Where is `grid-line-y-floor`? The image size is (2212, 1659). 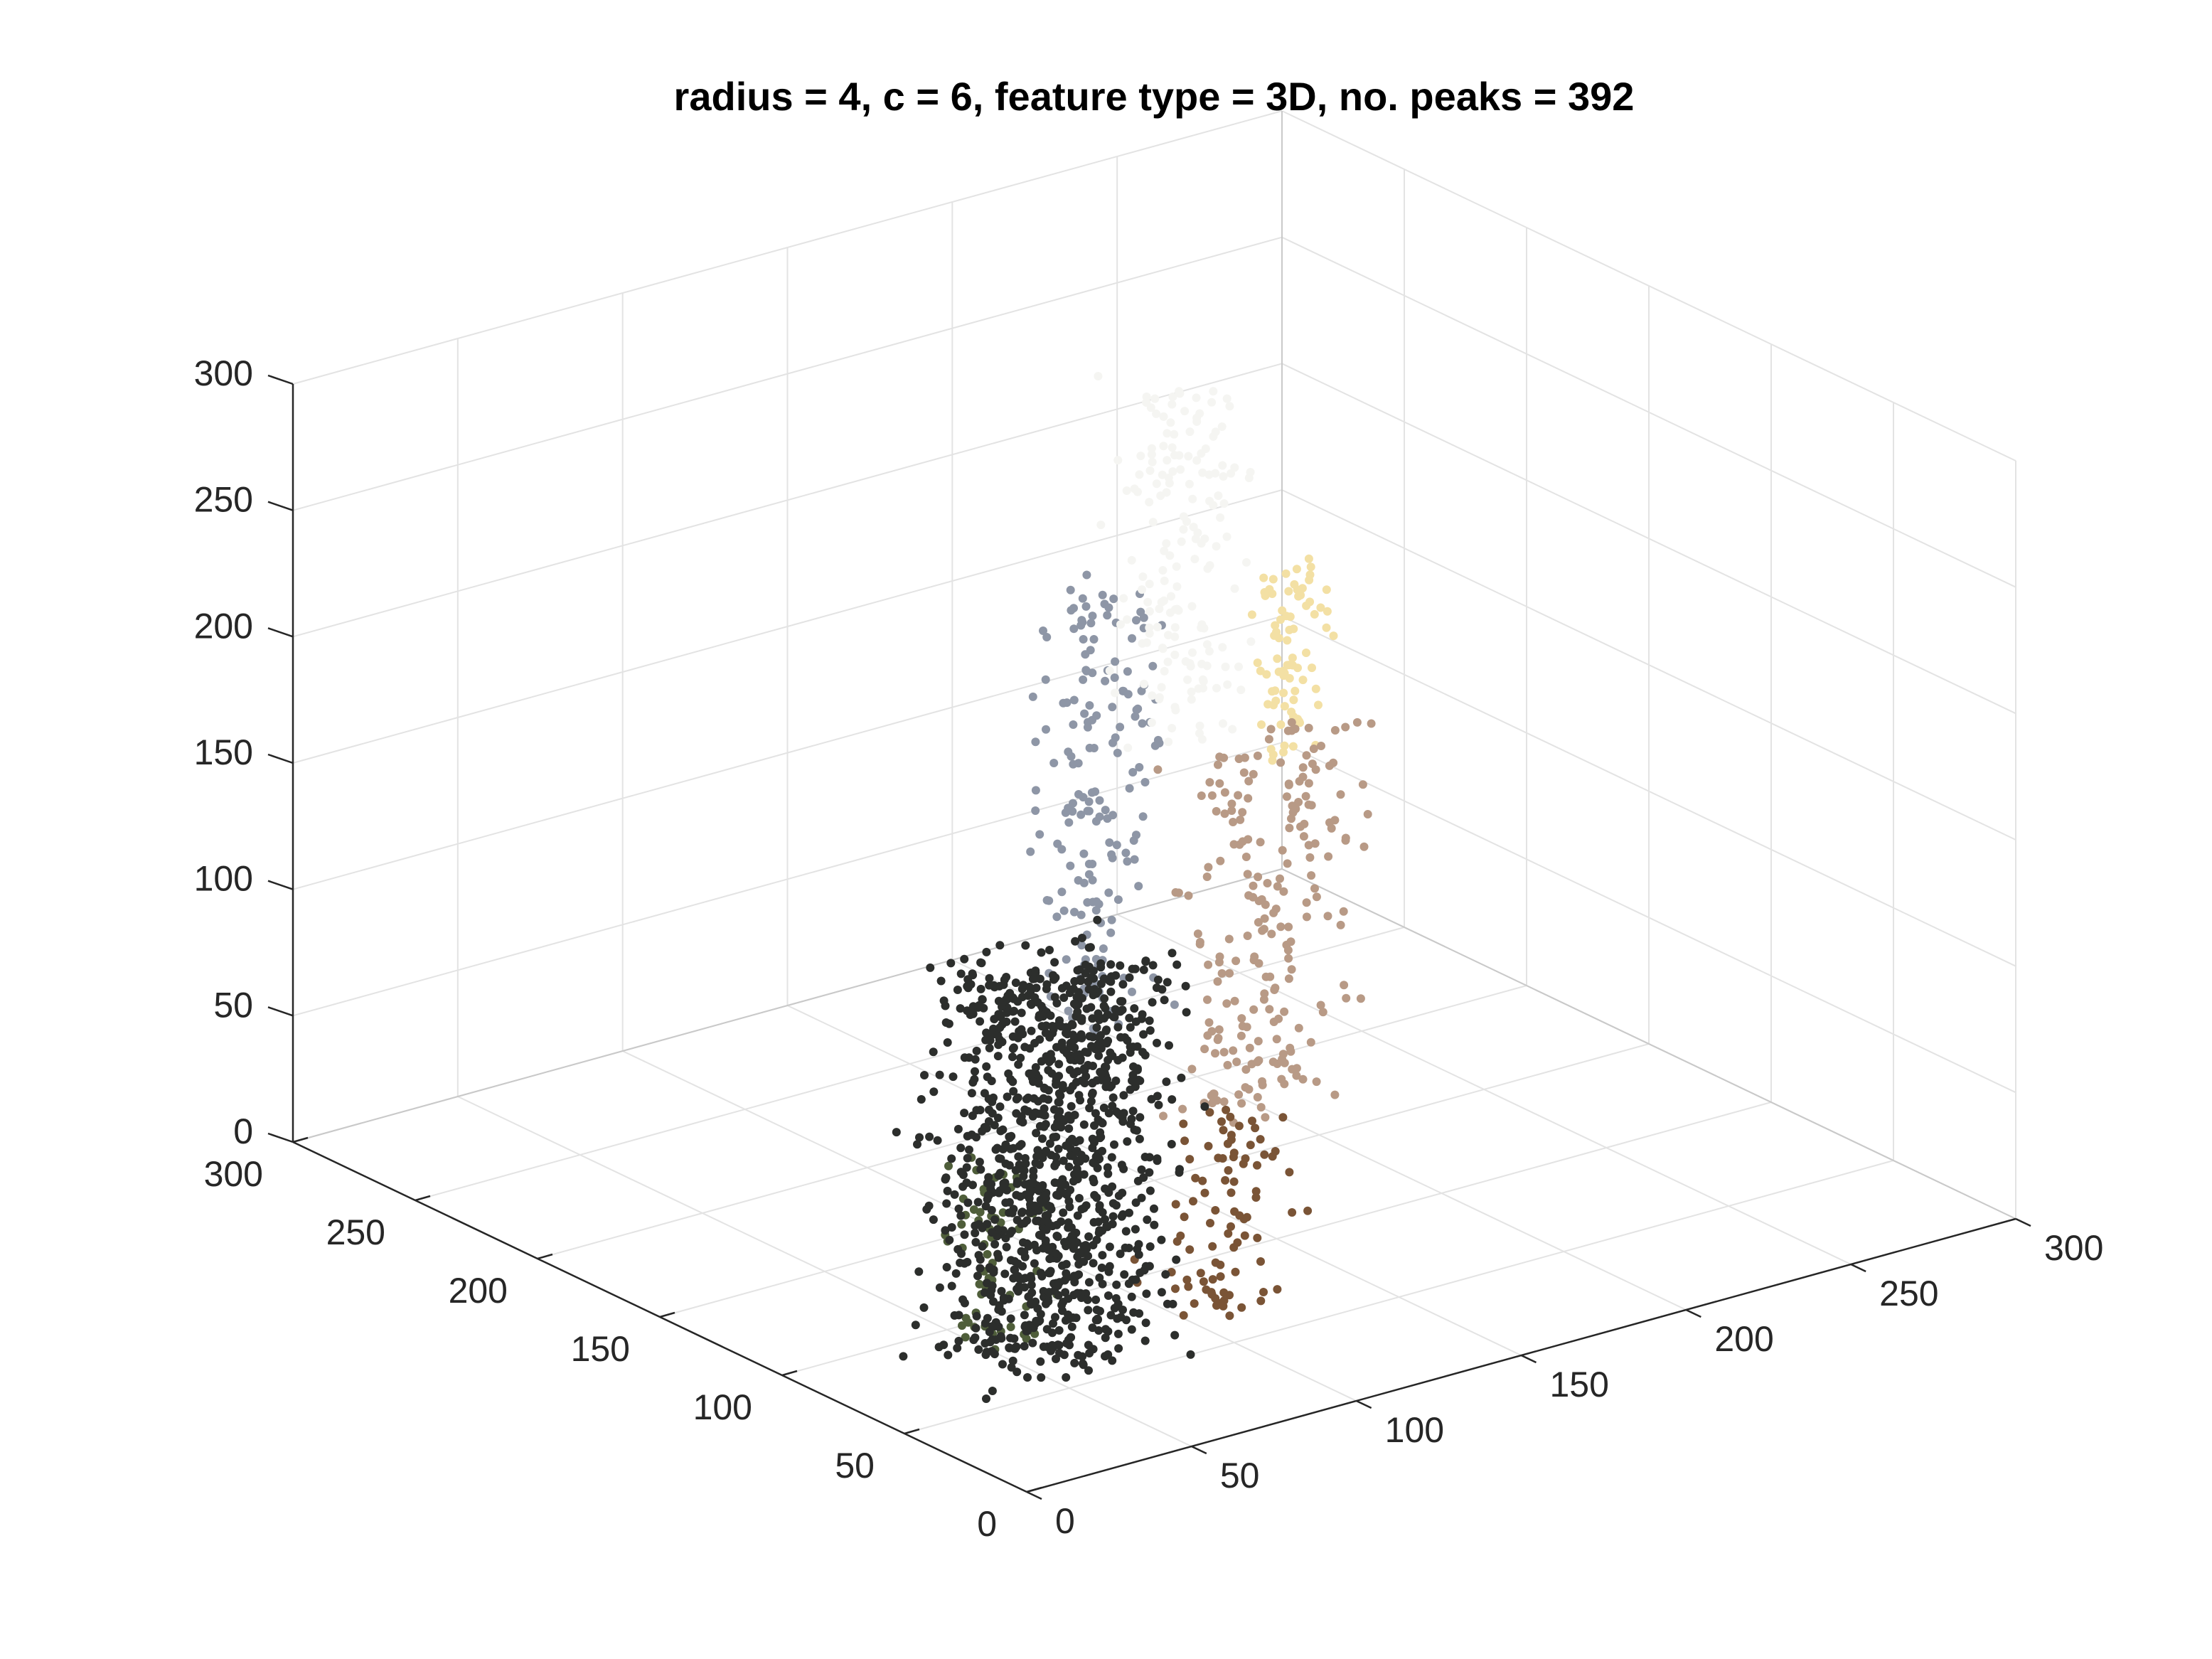 grid-line-y-floor is located at coordinates (1154, 1180).